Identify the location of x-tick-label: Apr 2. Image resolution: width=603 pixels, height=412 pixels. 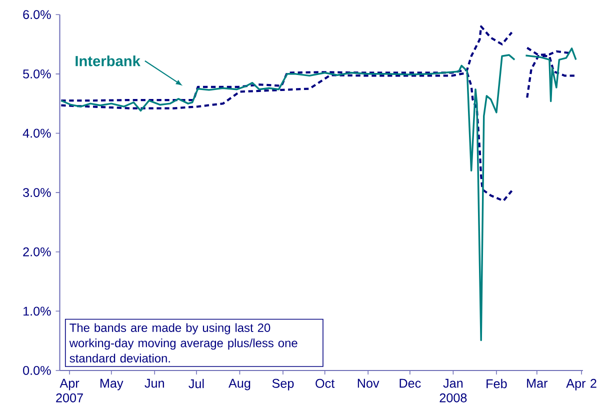
(581, 384).